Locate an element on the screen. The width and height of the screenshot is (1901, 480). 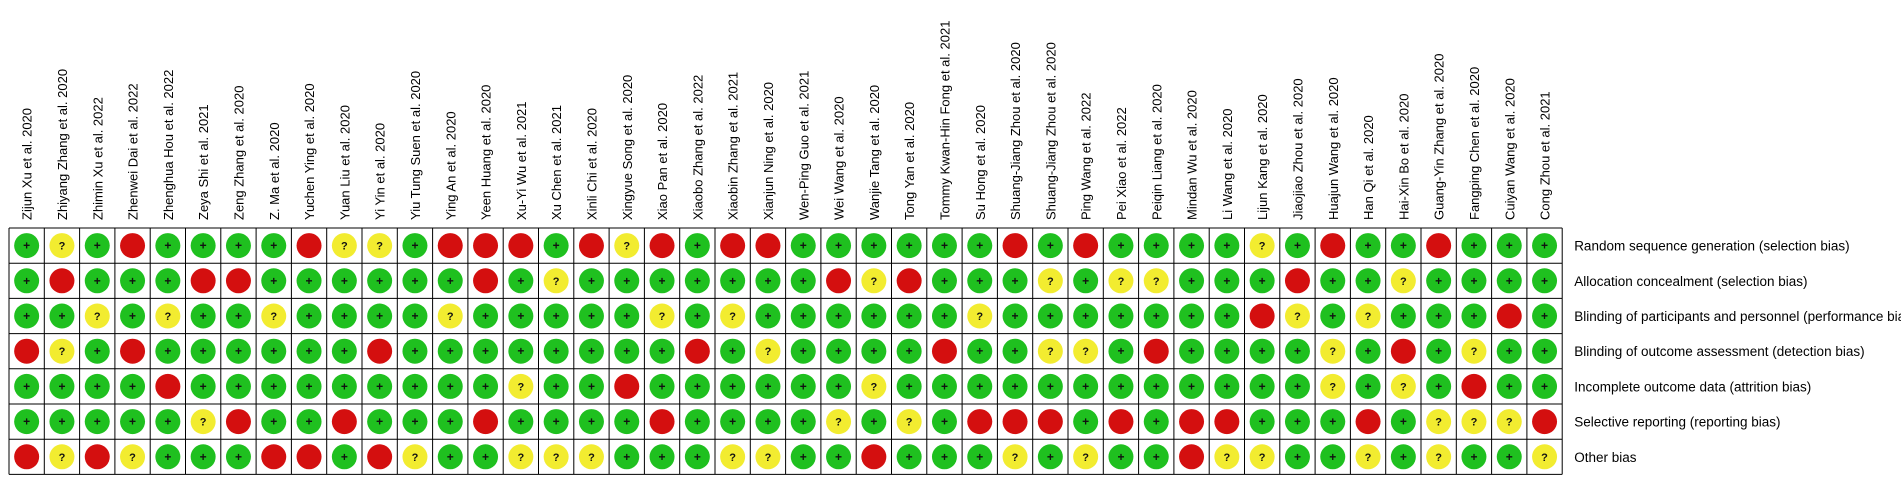
study-label: Zijun Xu et al. 2020 is located at coordinates (27, 164).